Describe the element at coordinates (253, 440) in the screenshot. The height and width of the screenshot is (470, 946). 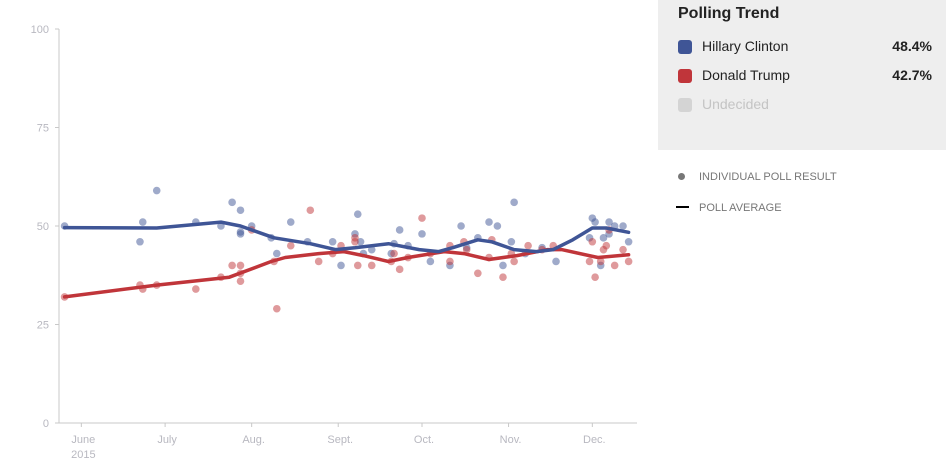
I see `x-tick-label: Aug.` at that location.